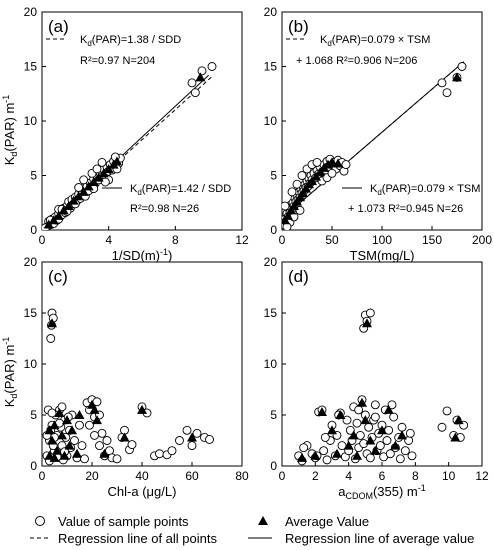 The height and width of the screenshot is (550, 494). Describe the element at coordinates (192, 476) in the screenshot. I see `x-tick-label: 60` at that location.